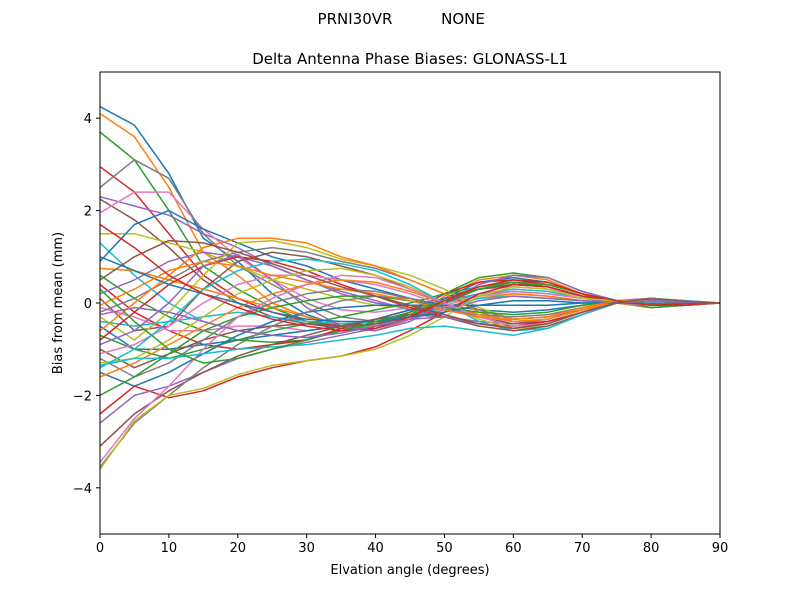  Describe the element at coordinates (409, 570) in the screenshot. I see `x-axis-label: Elvation angle (degrees)` at that location.